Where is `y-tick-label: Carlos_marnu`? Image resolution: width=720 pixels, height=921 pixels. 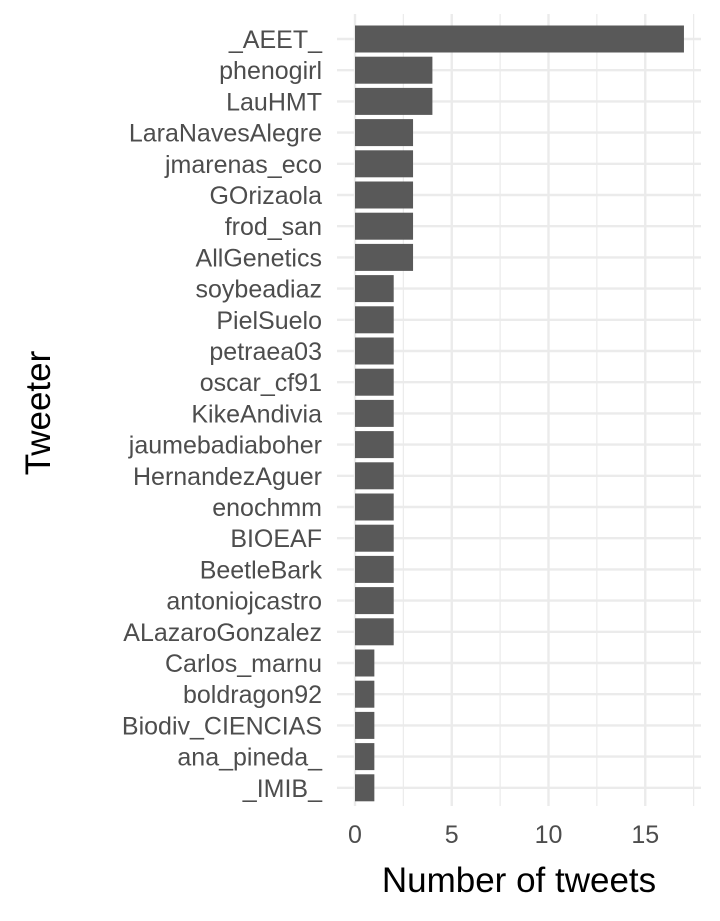 y-tick-label: Carlos_marnu is located at coordinates (243, 664).